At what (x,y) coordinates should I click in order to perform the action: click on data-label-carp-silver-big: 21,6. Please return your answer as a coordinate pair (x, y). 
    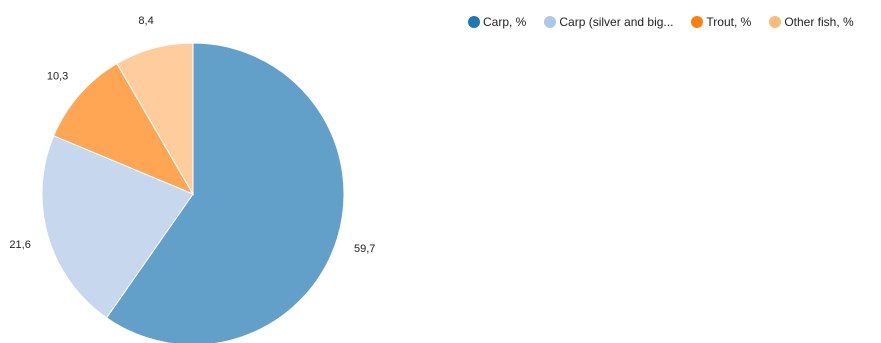
    Looking at the image, I should click on (19, 245).